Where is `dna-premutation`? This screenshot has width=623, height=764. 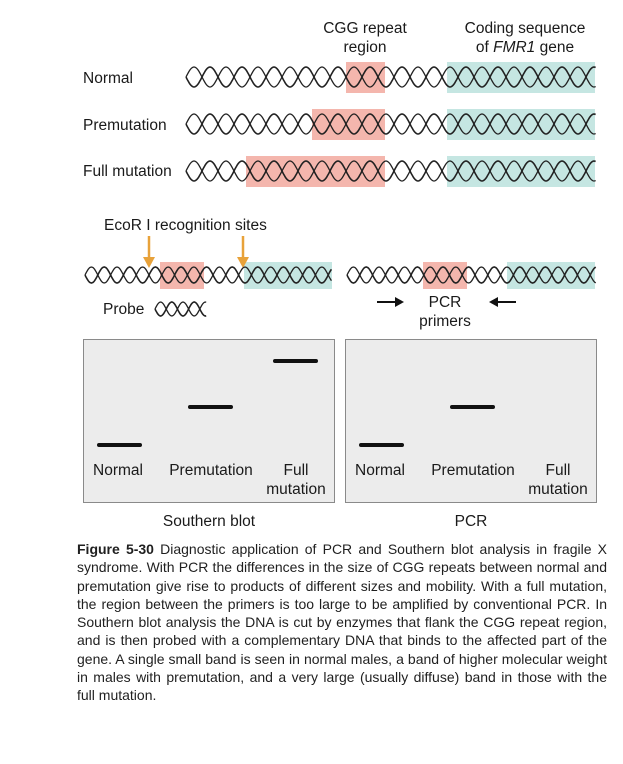 dna-premutation is located at coordinates (390, 124).